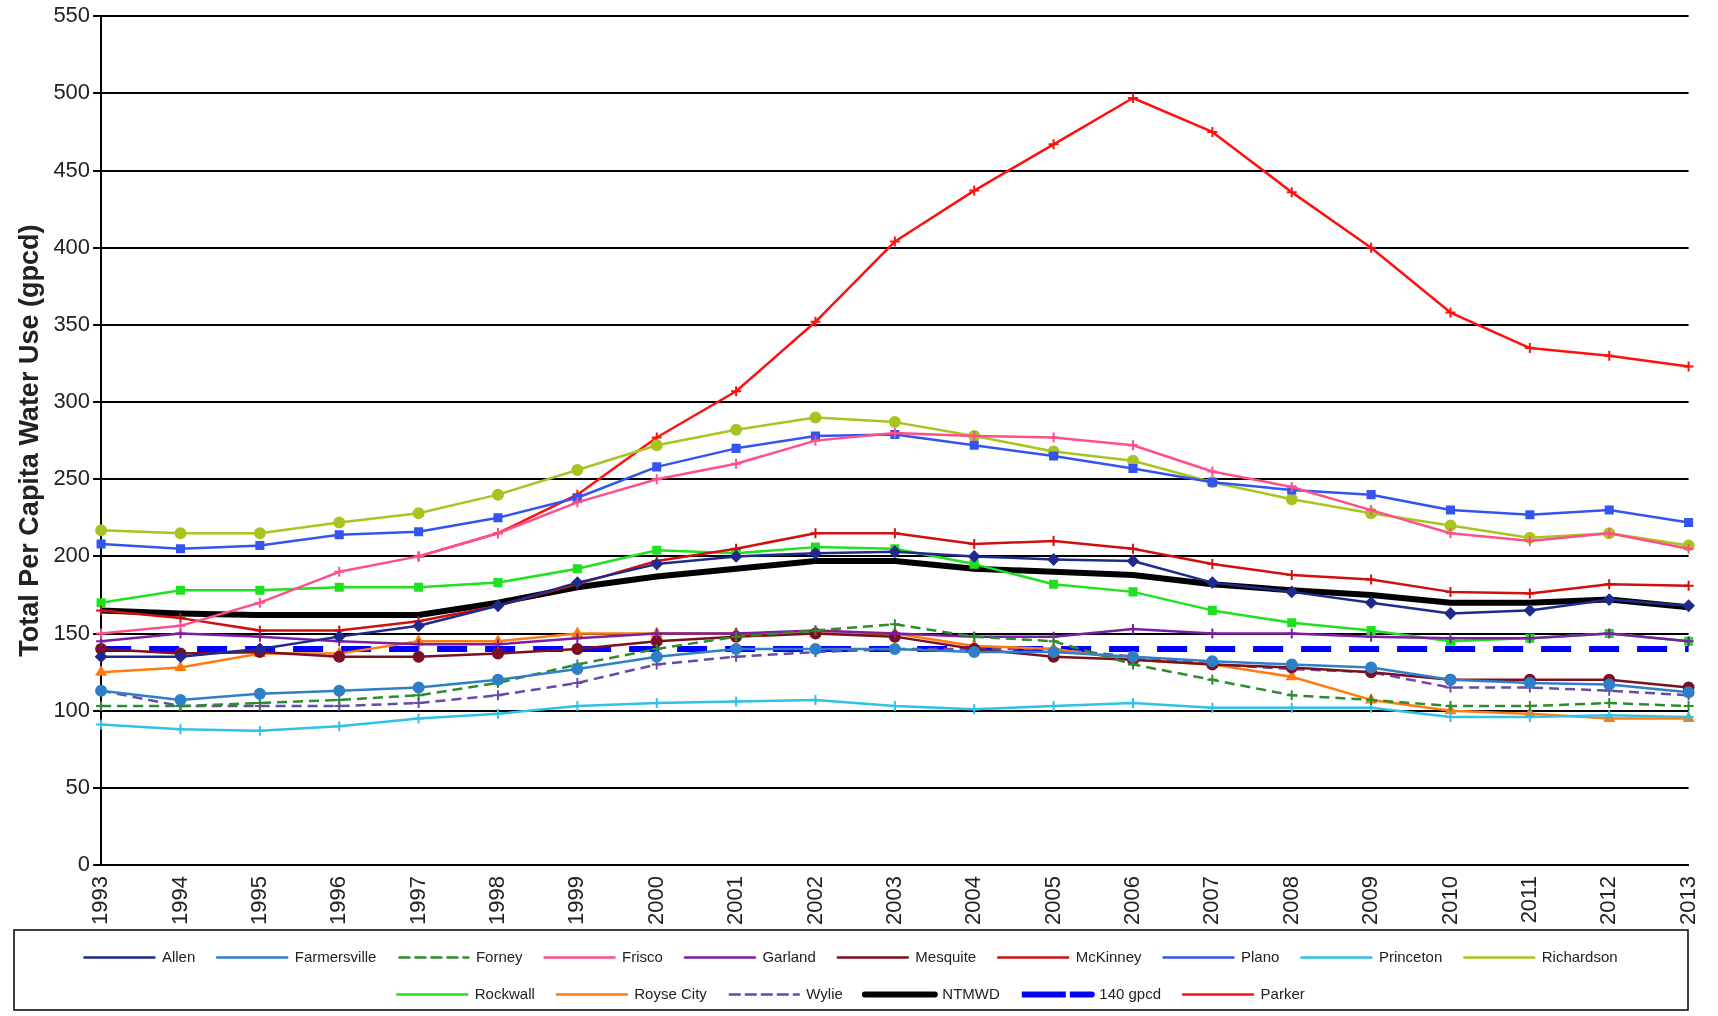 This screenshot has width=1718, height=1016. I want to click on x-tick-label: 1995, so click(258, 901).